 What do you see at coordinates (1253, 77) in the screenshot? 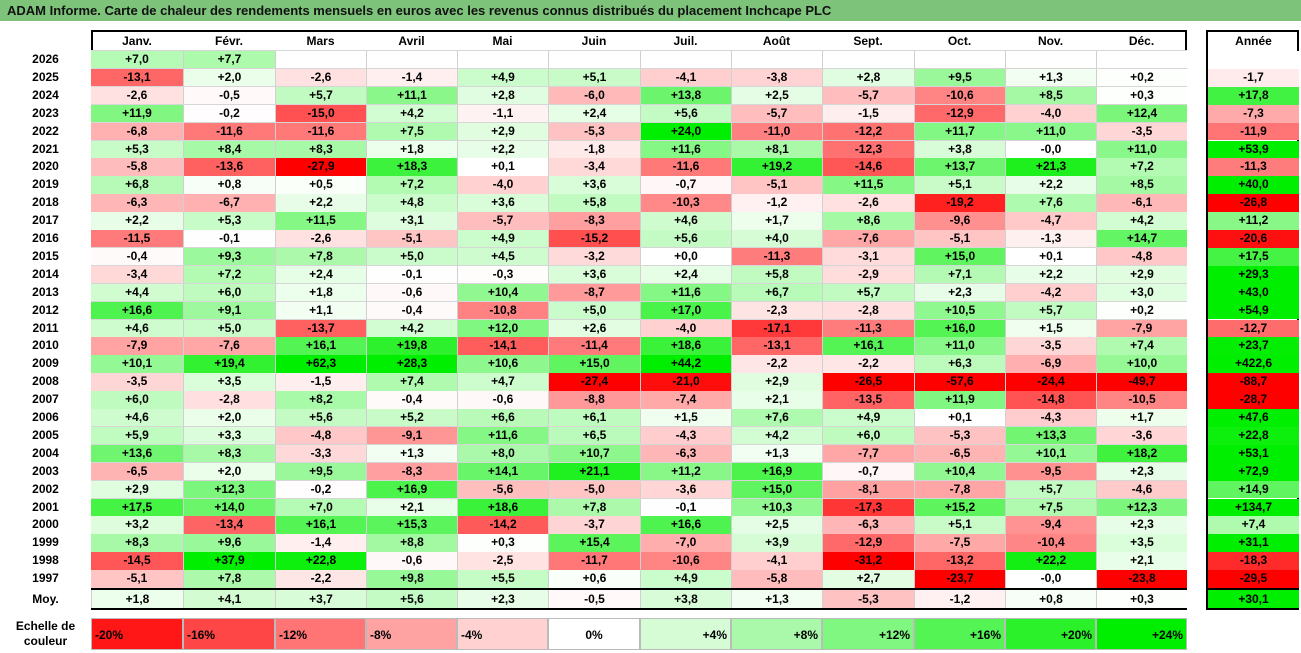
I see `annual-cell: -1,7` at bounding box center [1253, 77].